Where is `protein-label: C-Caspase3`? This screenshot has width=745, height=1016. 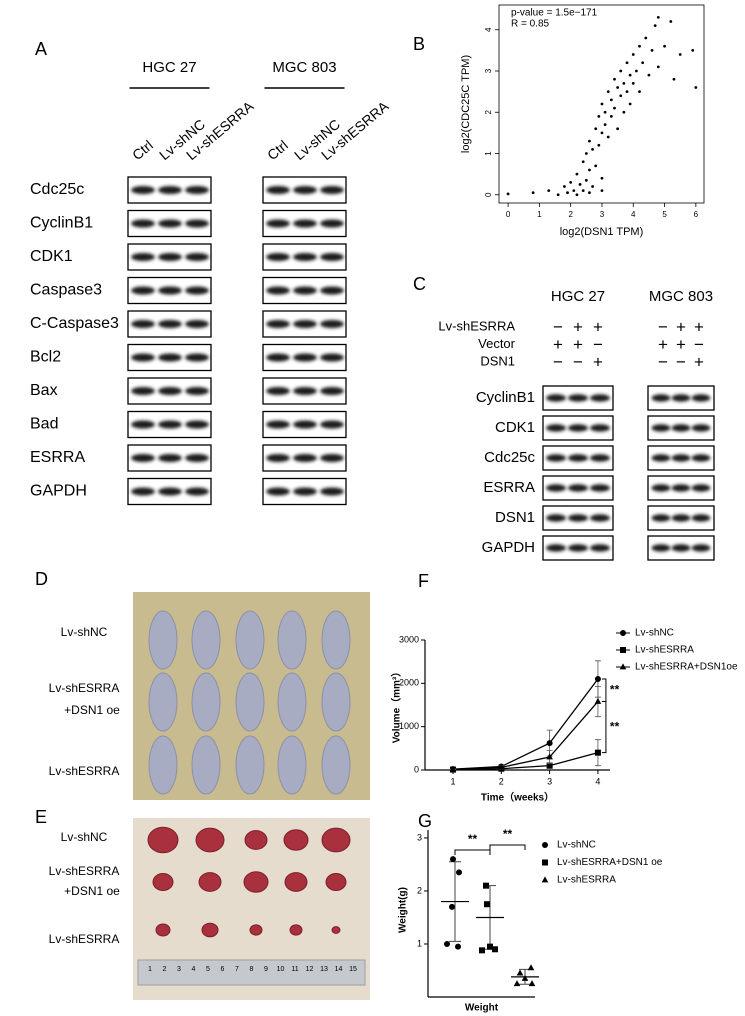
protein-label: C-Caspase3 is located at coordinates (74, 323).